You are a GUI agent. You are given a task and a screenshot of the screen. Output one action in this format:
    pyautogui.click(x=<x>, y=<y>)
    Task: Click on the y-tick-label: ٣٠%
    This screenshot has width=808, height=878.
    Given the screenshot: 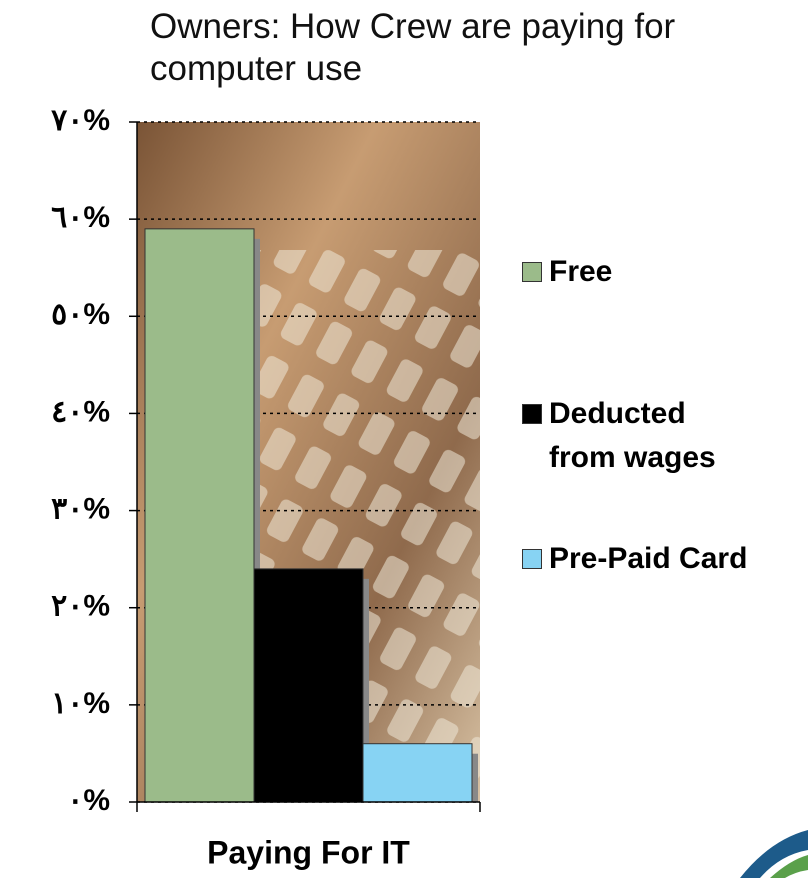 What is the action you would take?
    pyautogui.click(x=80, y=508)
    